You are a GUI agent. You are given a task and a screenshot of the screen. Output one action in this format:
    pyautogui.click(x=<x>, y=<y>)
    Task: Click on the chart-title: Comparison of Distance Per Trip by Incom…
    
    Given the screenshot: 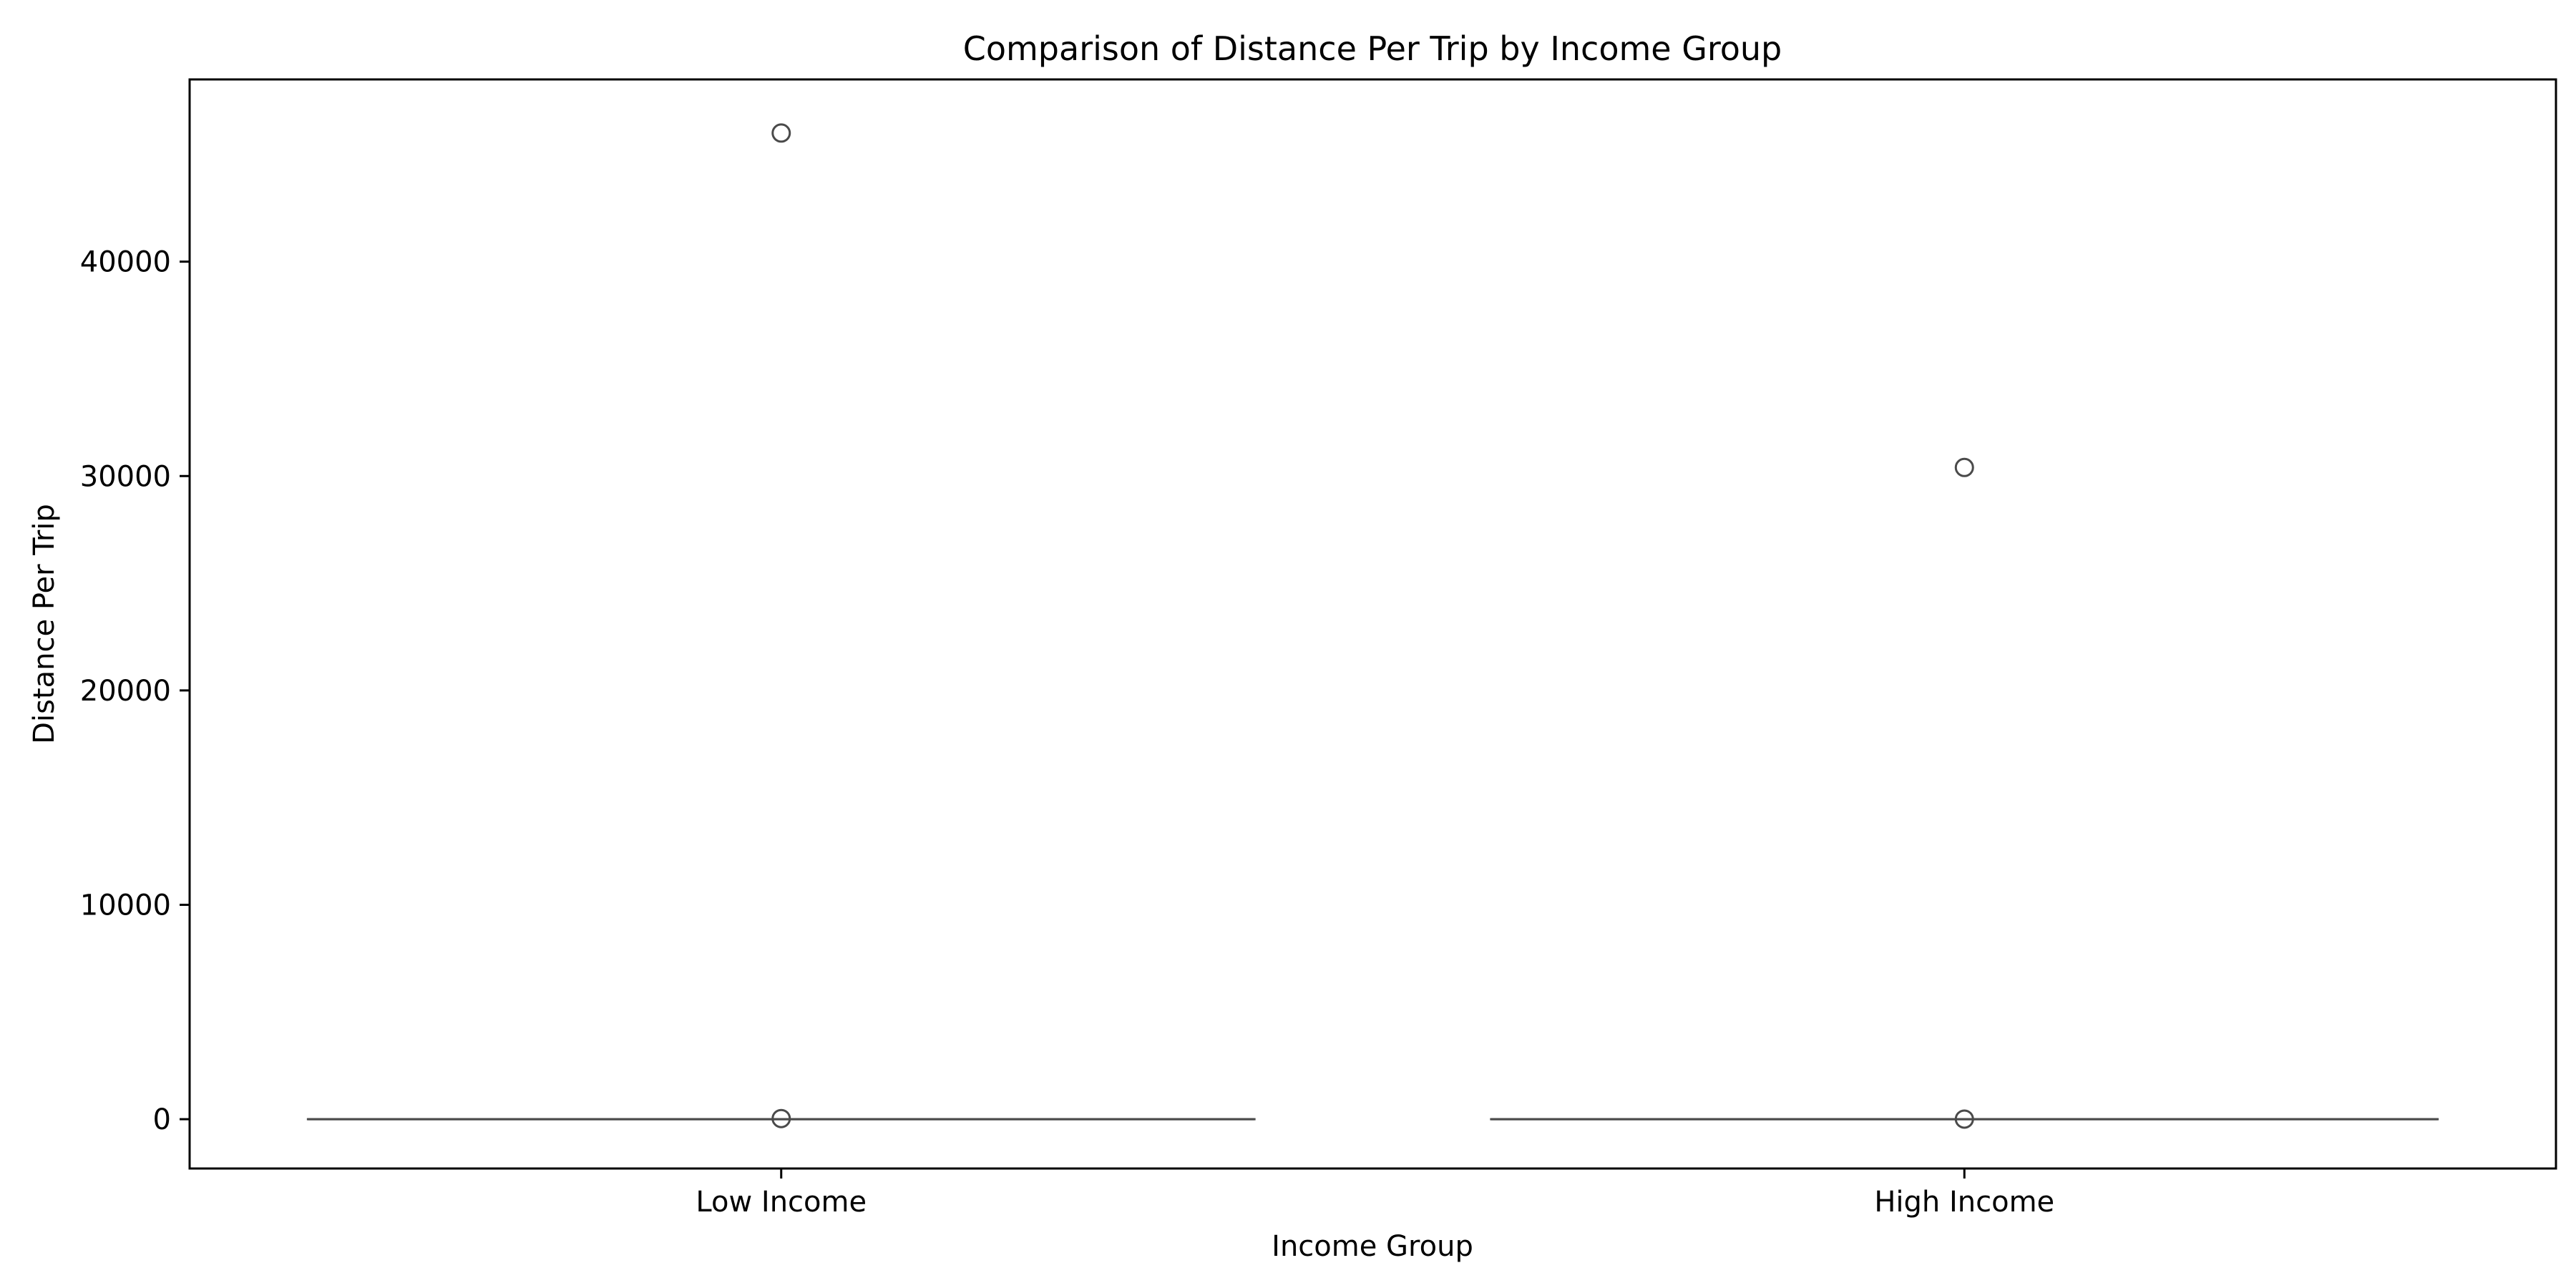 What is the action you would take?
    pyautogui.click(x=1372, y=48)
    